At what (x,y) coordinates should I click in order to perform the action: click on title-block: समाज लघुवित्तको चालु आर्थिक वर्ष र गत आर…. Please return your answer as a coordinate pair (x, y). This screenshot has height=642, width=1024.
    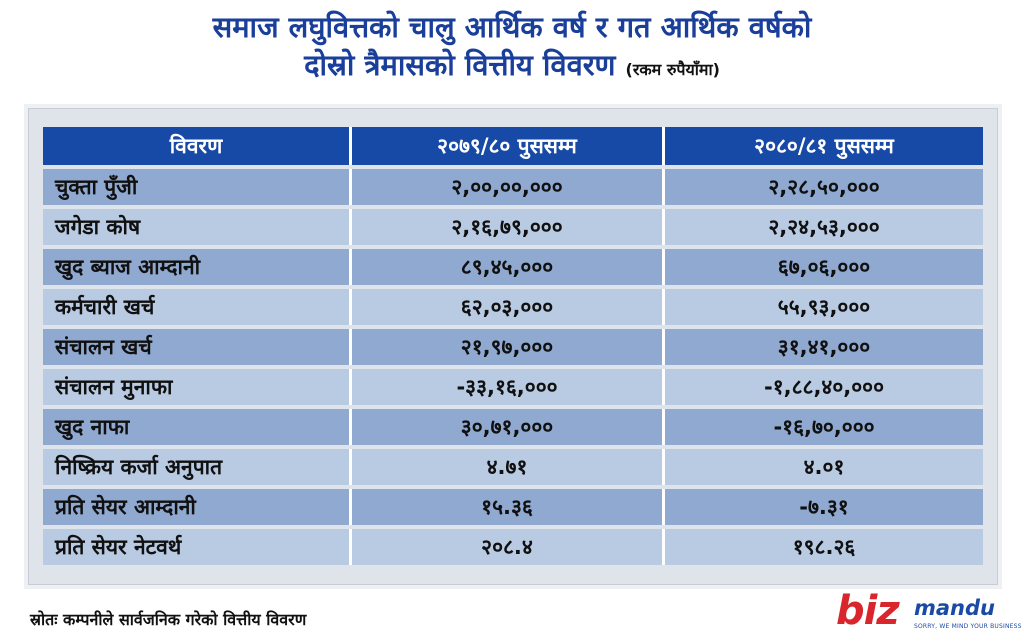
    Looking at the image, I should click on (512, 48).